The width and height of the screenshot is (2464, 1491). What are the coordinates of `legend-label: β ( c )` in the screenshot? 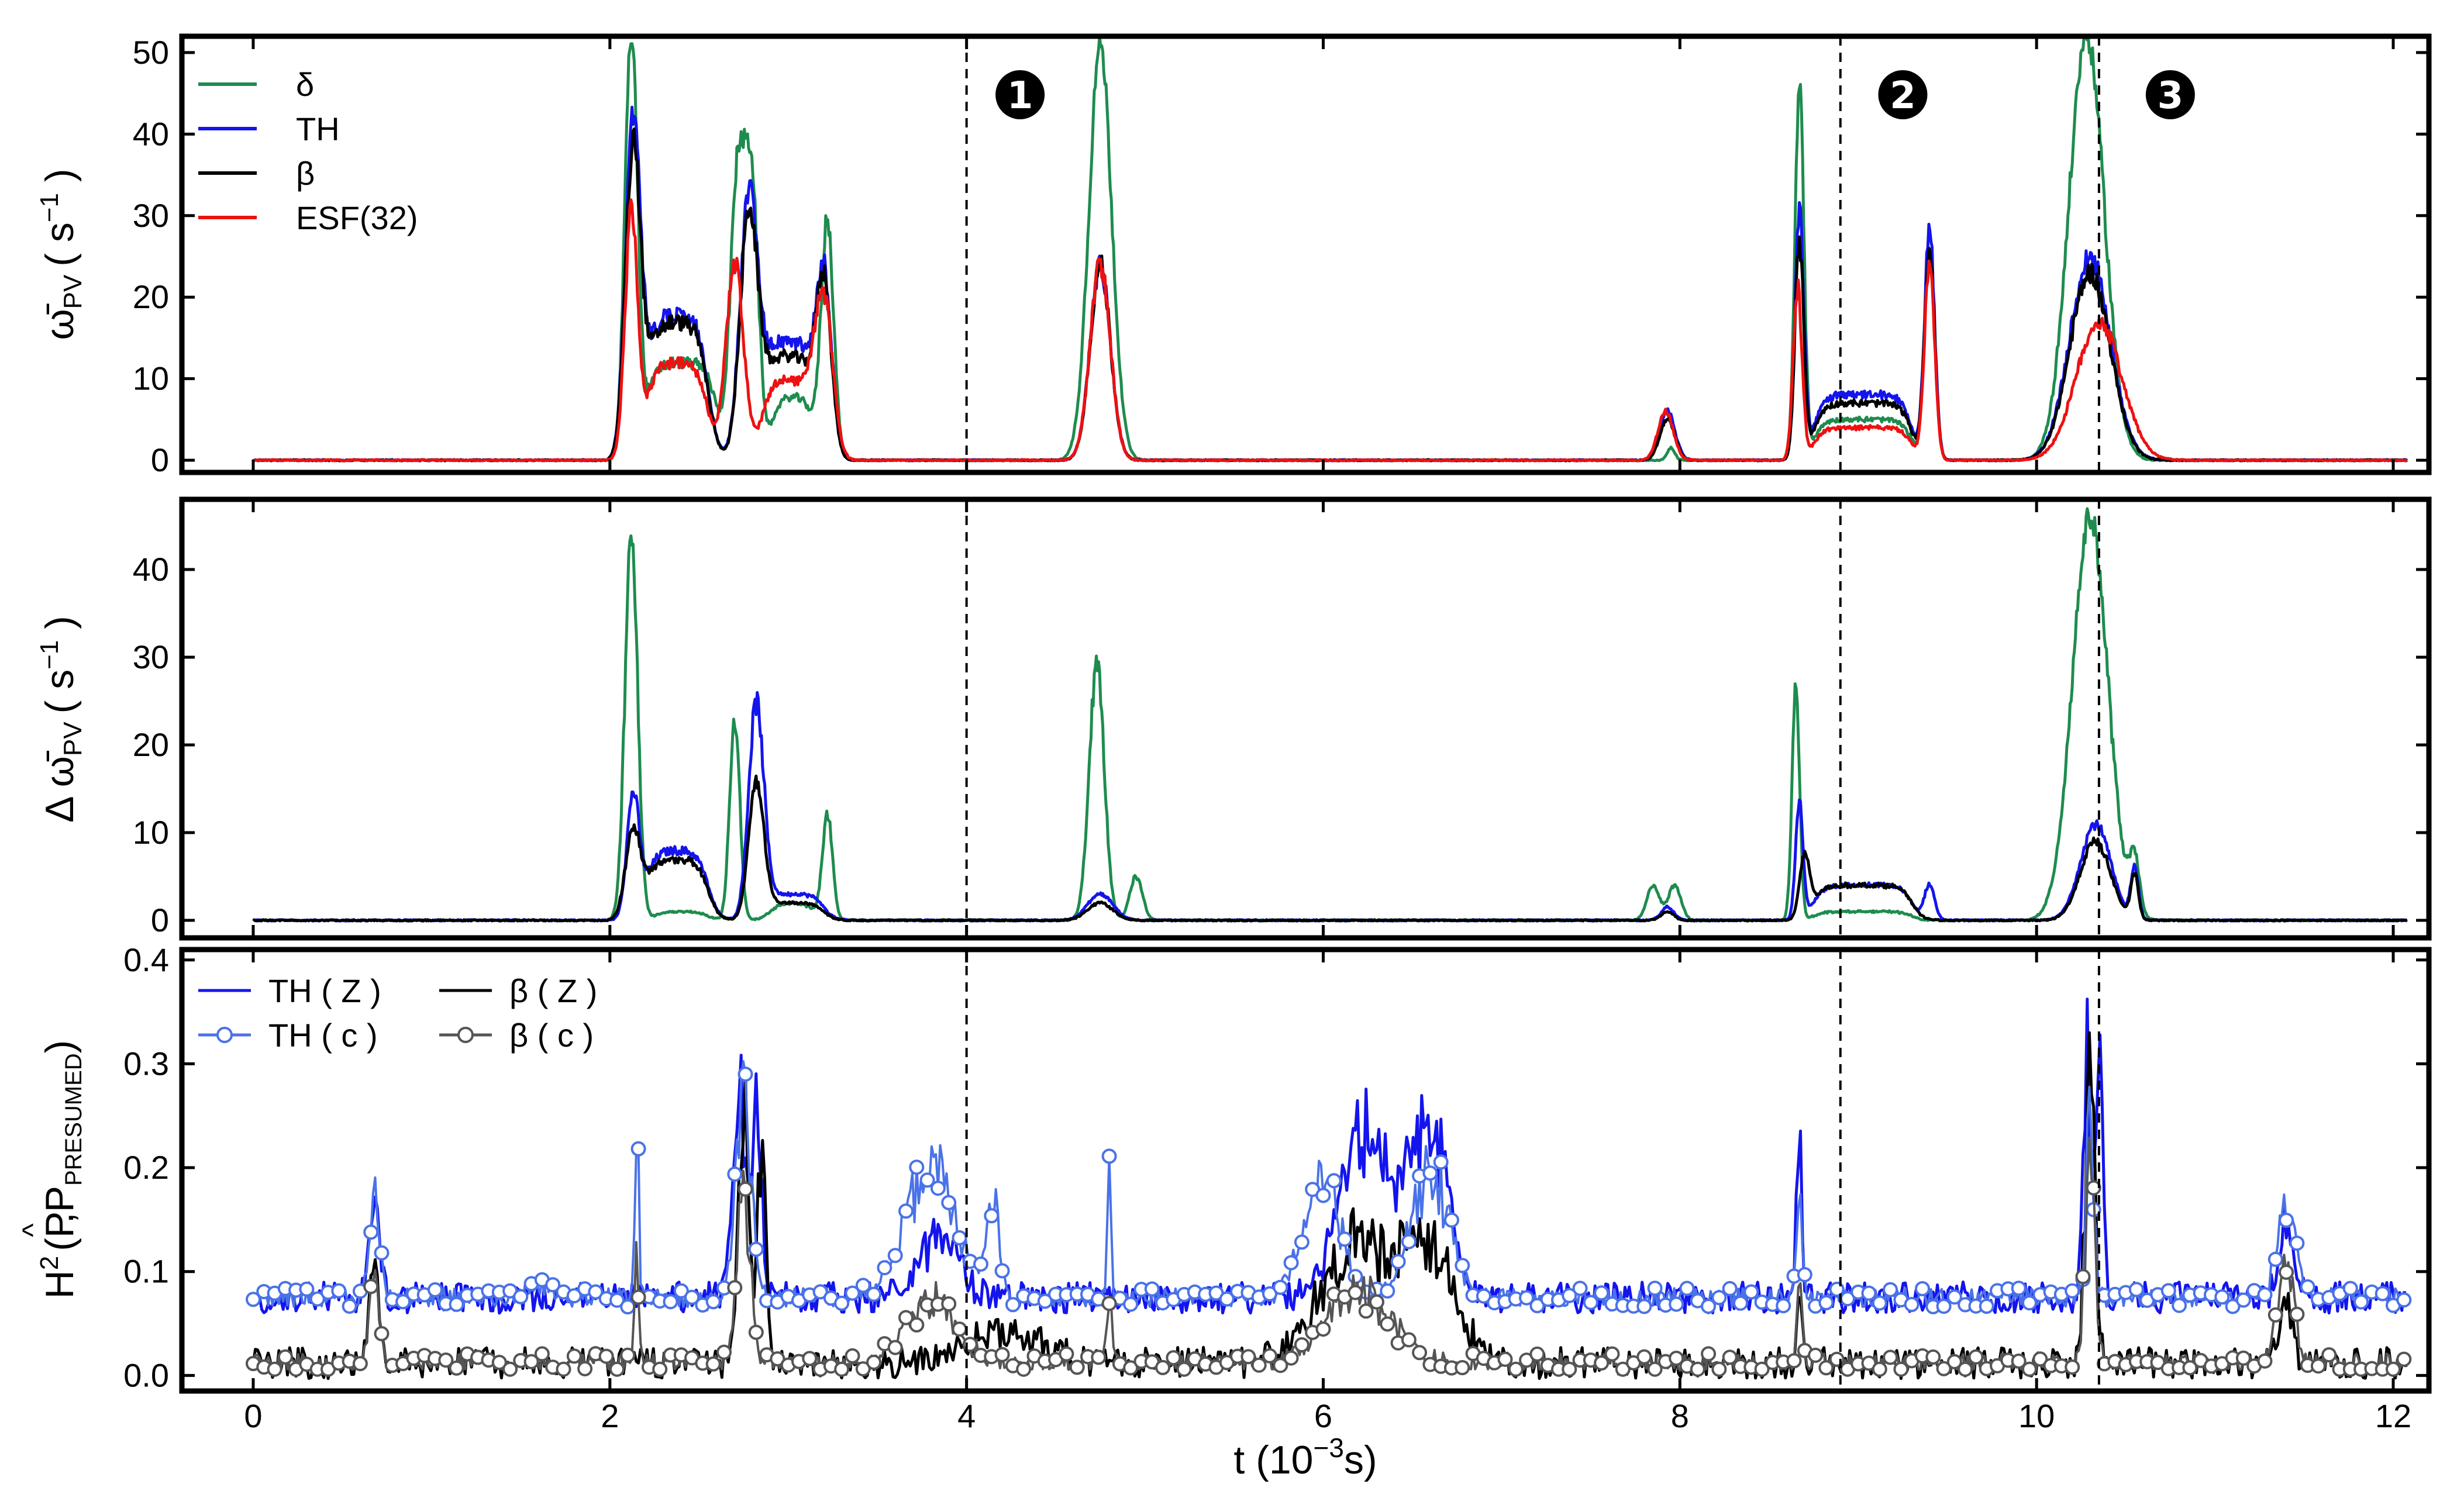 It's located at (551, 1035).